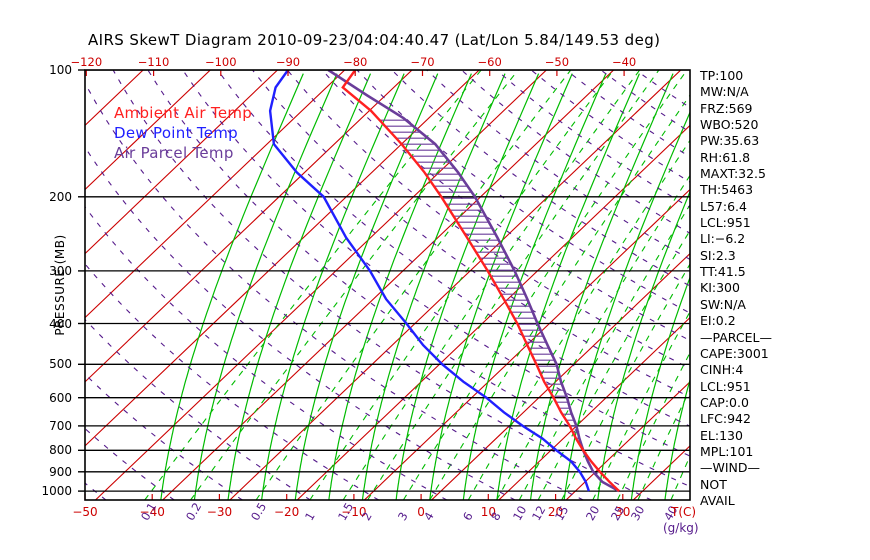 The width and height of the screenshot is (870, 560). Describe the element at coordinates (422, 62) in the screenshot. I see `top-temp-tick-label: −70` at that location.